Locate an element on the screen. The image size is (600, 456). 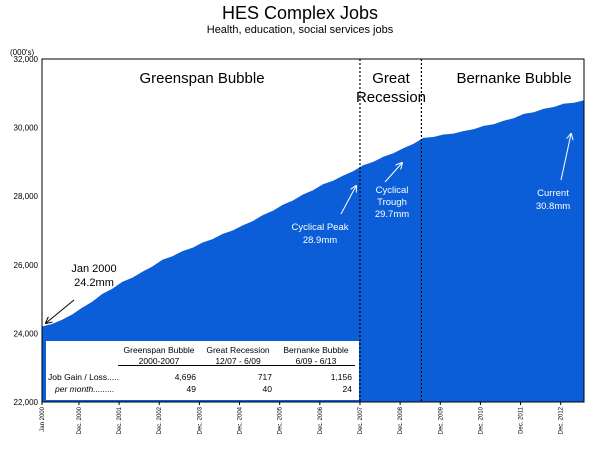
y-tick-label: 22,000 is located at coordinates (26, 402).